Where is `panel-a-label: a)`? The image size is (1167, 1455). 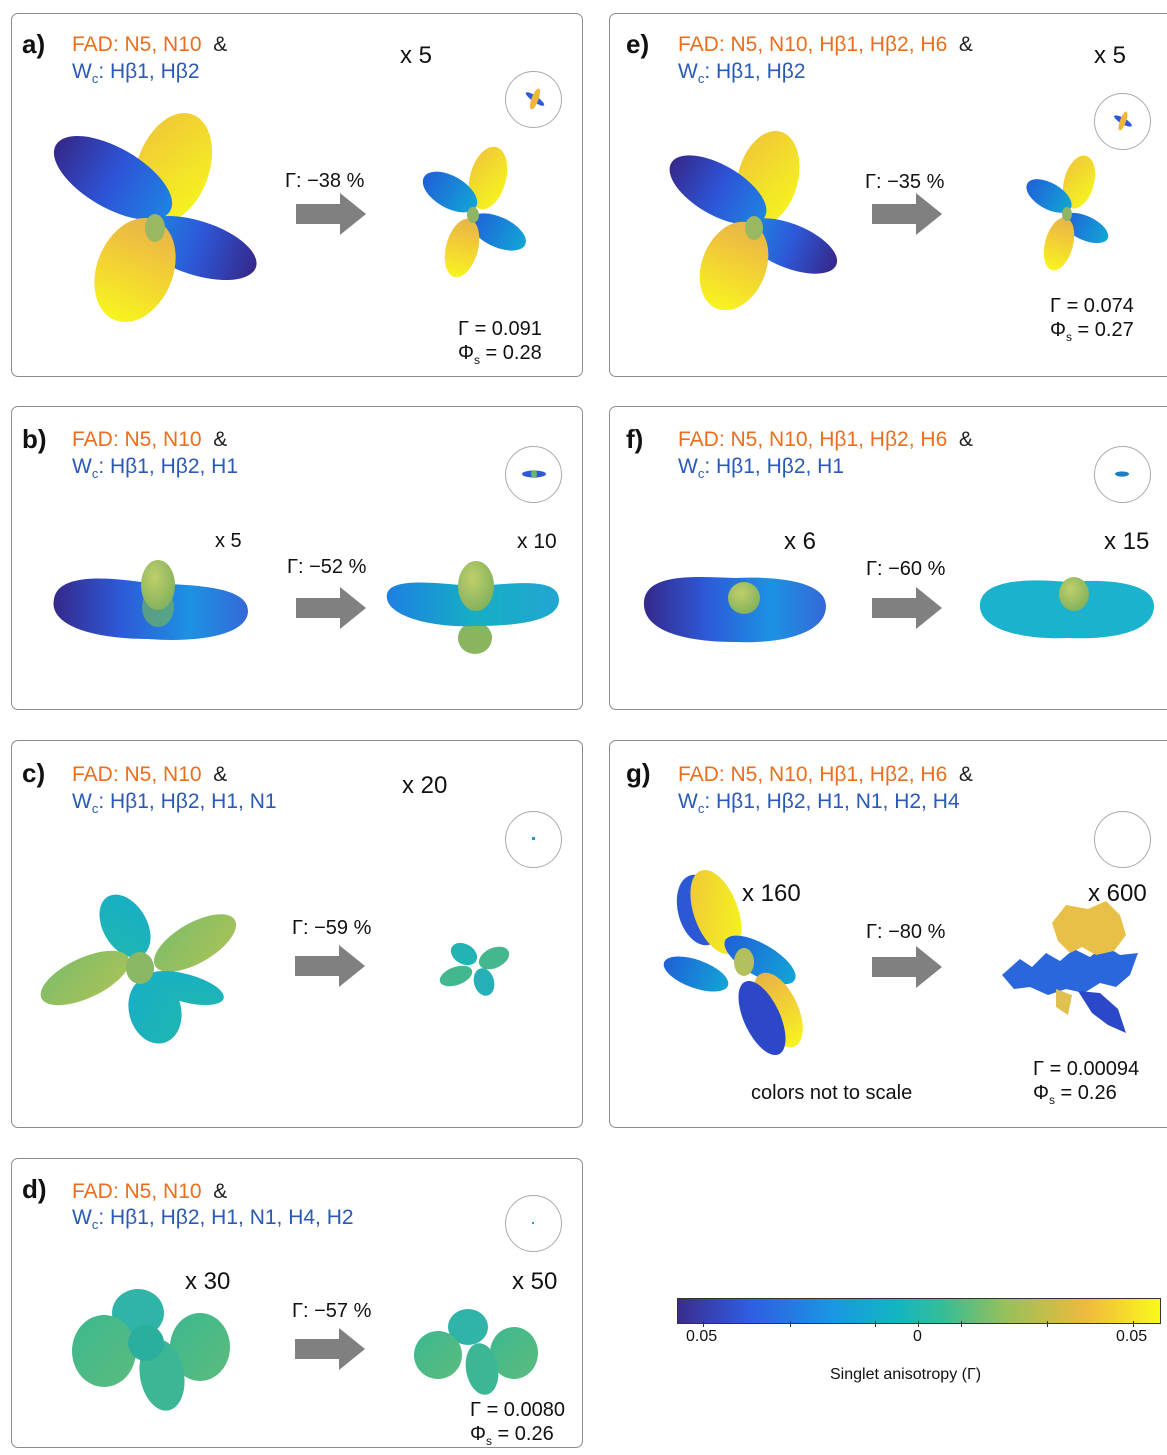 panel-a-label: a) is located at coordinates (34, 44).